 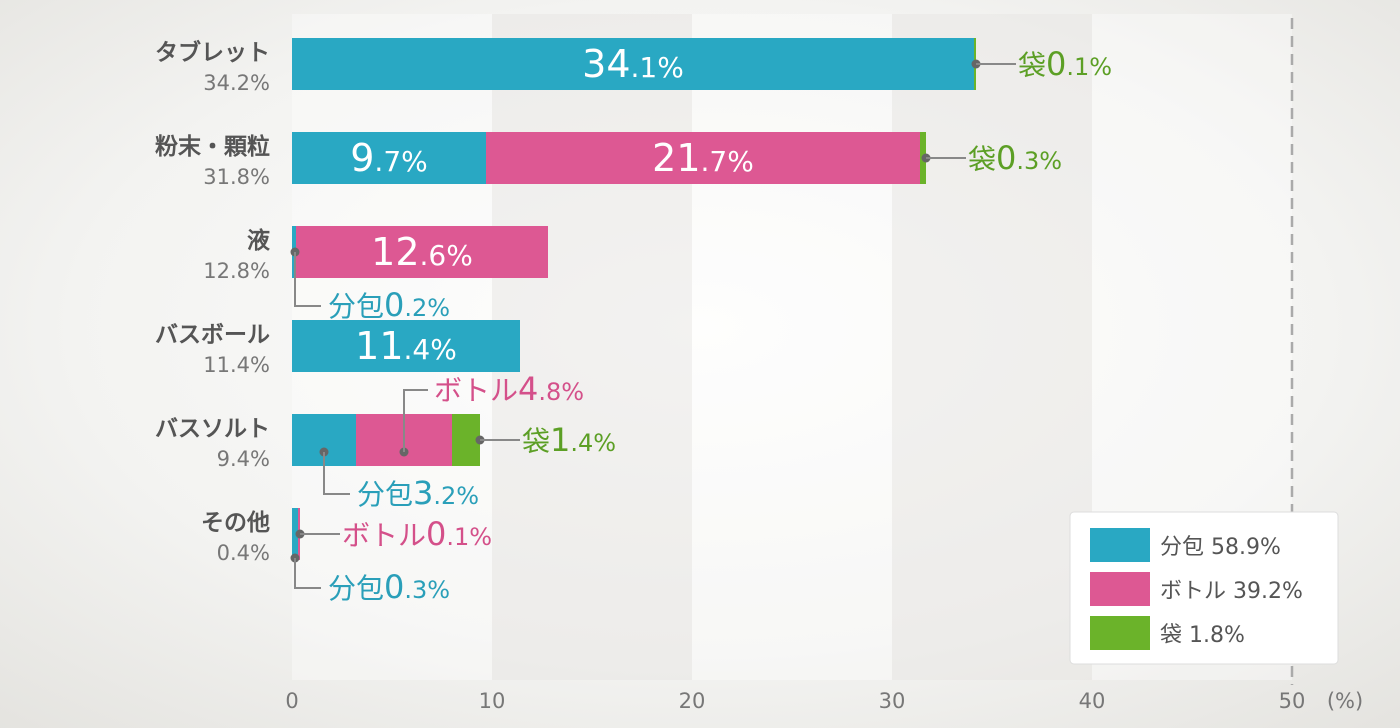 What do you see at coordinates (235, 523) in the screenshot?
I see `category-name: その他` at bounding box center [235, 523].